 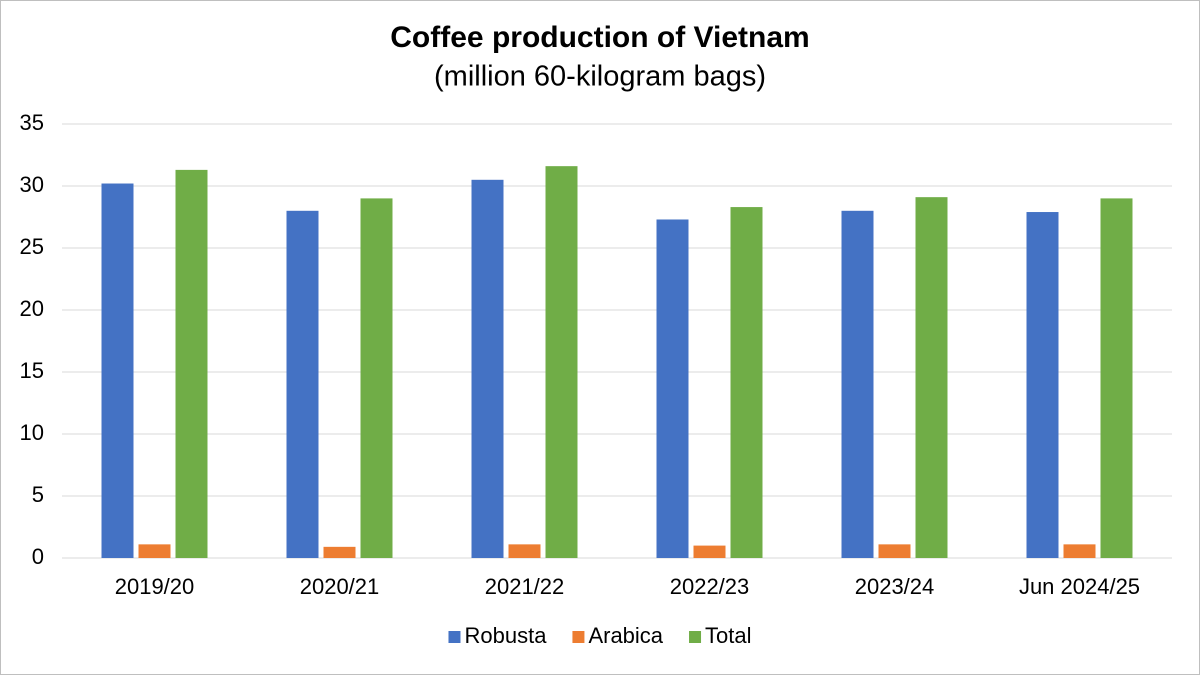 I want to click on y-tick-label: 35, so click(x=32, y=122).